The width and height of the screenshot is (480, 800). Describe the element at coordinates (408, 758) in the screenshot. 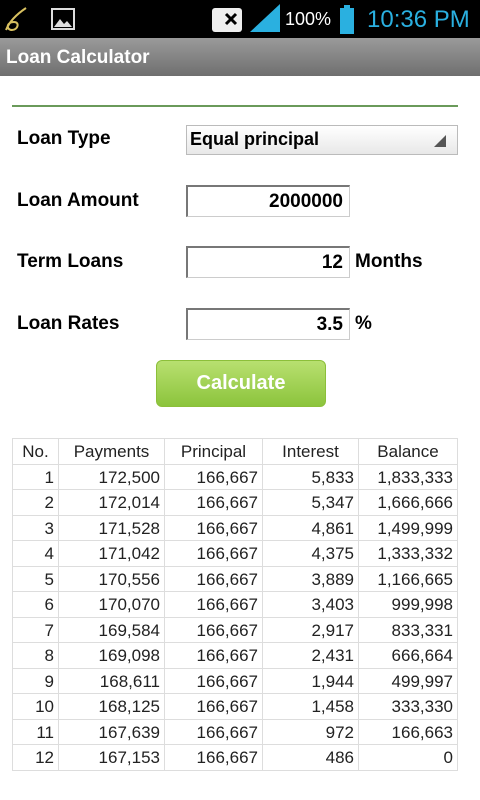

I see `table-cell: 0` at that location.